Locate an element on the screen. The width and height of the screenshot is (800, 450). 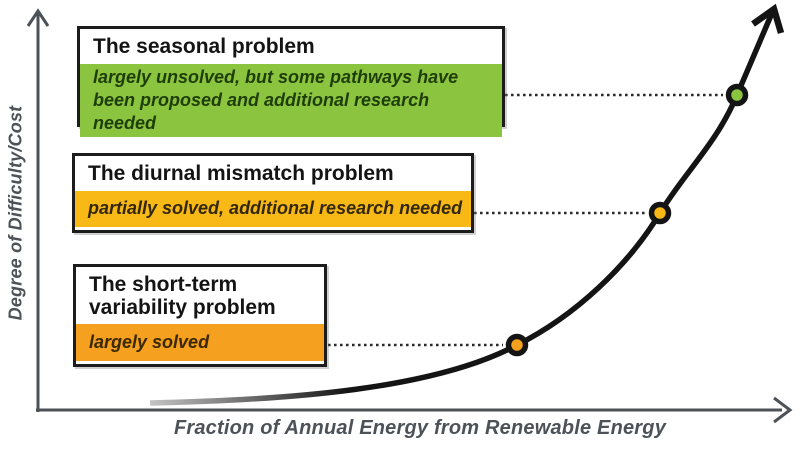
x-axis-arrow-icon is located at coordinates (783, 410).